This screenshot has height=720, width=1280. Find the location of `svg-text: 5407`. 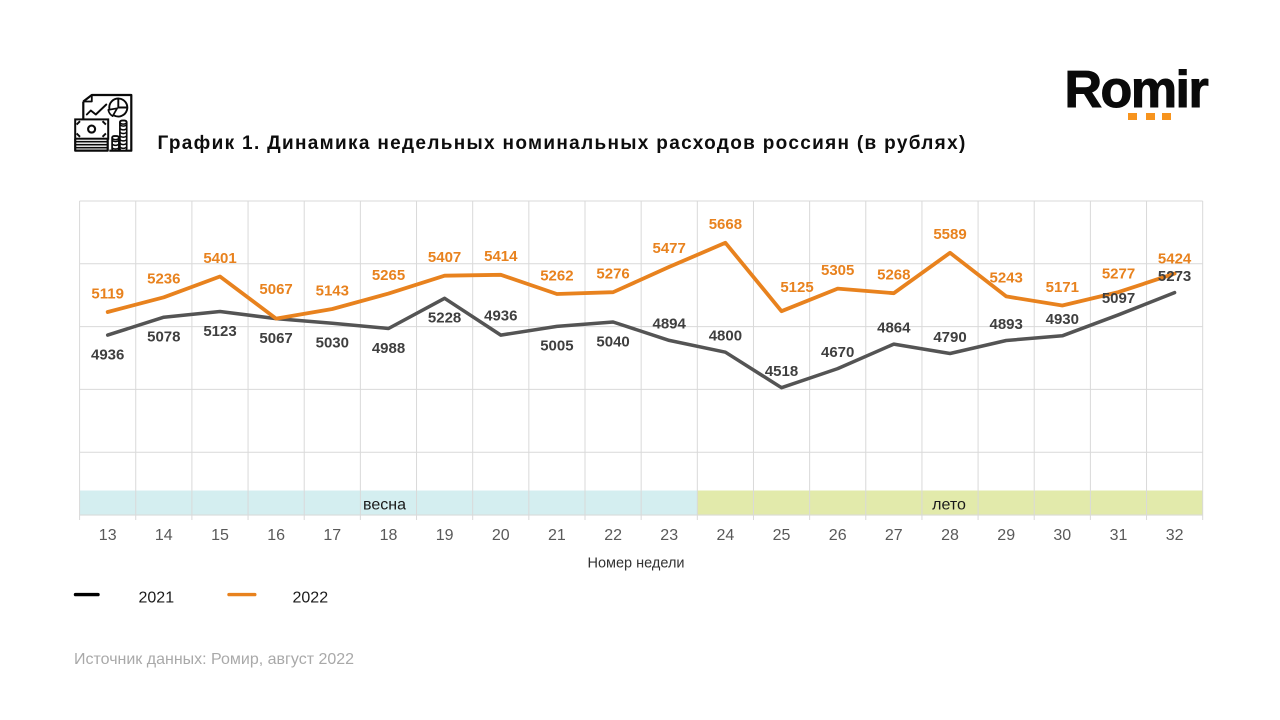

svg-text: 5407 is located at coordinates (444, 257).